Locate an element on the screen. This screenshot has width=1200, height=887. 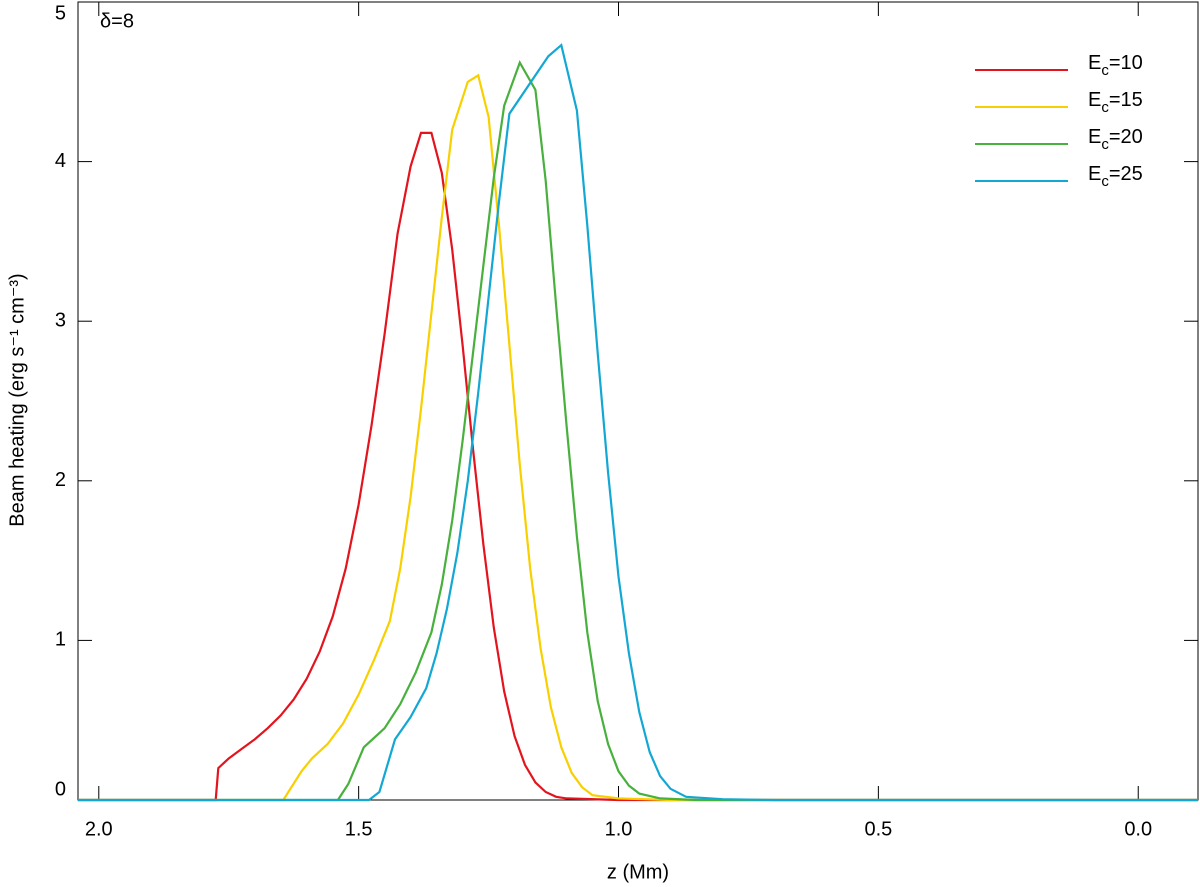
x-axis-label: z (Mm) is located at coordinates (638, 872).